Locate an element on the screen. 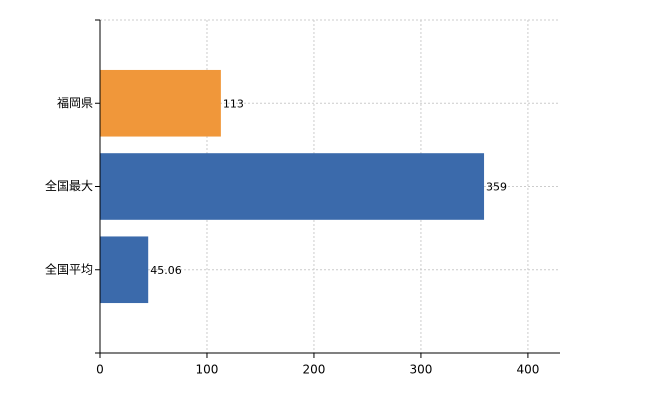 The width and height of the screenshot is (650, 400). x-tick-label: 200 is located at coordinates (314, 370).